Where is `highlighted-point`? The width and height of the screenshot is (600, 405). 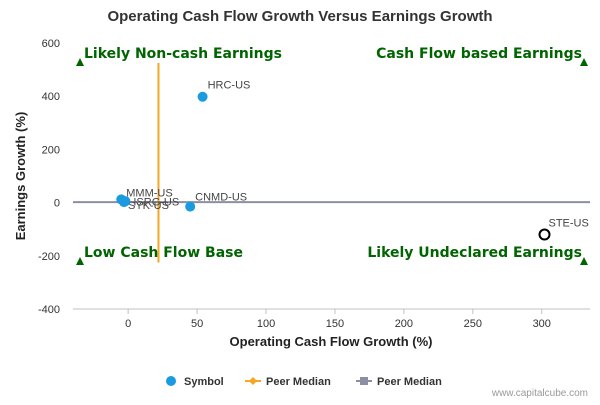
highlighted-point is located at coordinates (544, 234).